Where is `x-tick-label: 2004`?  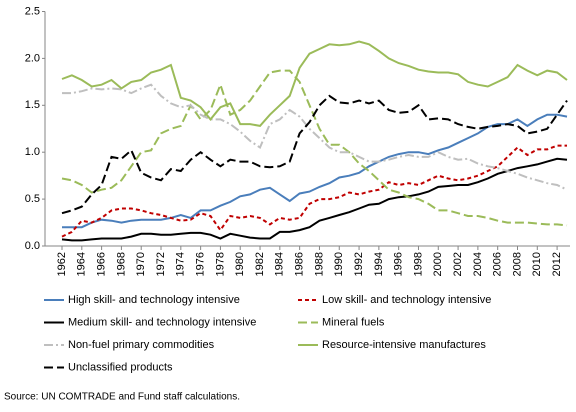 x-tick-label: 2004 is located at coordinates (478, 264).